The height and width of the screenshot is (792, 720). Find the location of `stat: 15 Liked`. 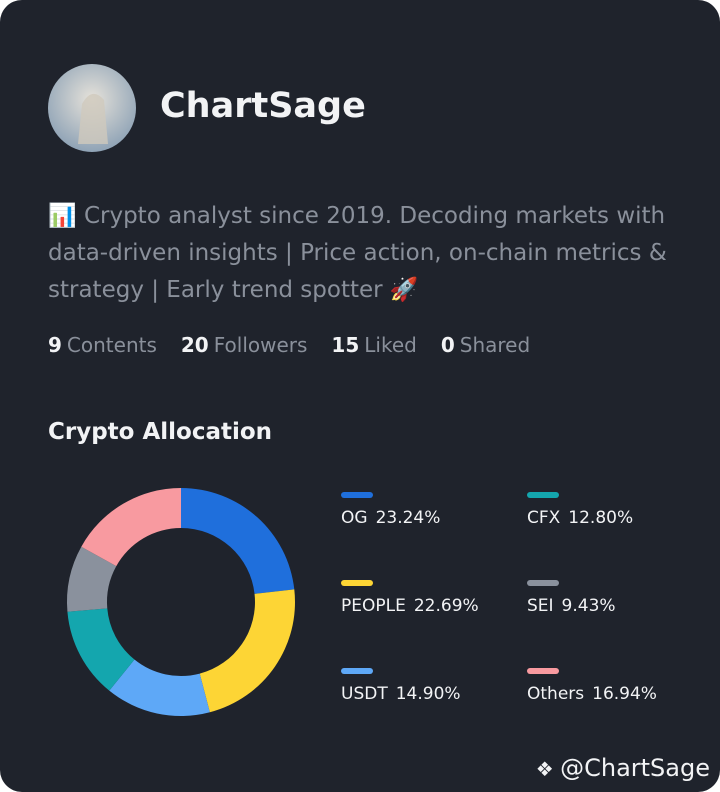

stat: 15 Liked is located at coordinates (373, 345).